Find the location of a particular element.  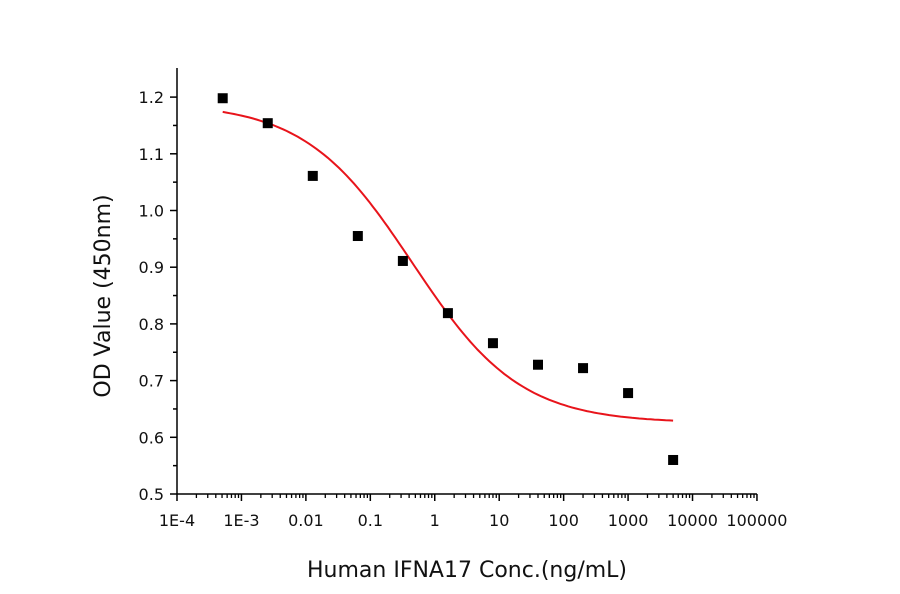

x-tick-label: 0.1 is located at coordinates (370, 520).